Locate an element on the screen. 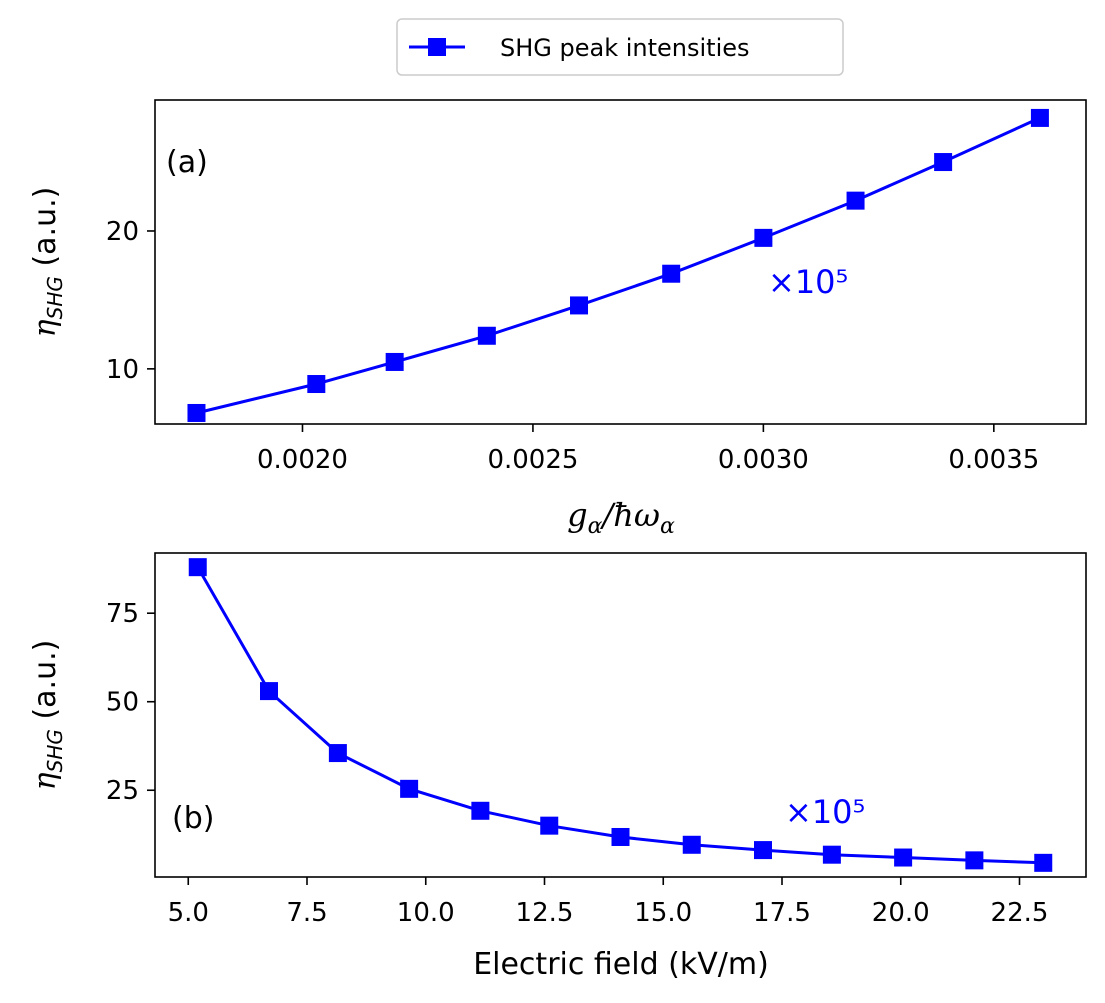  x-tick-label: 17.5 is located at coordinates (782, 913).